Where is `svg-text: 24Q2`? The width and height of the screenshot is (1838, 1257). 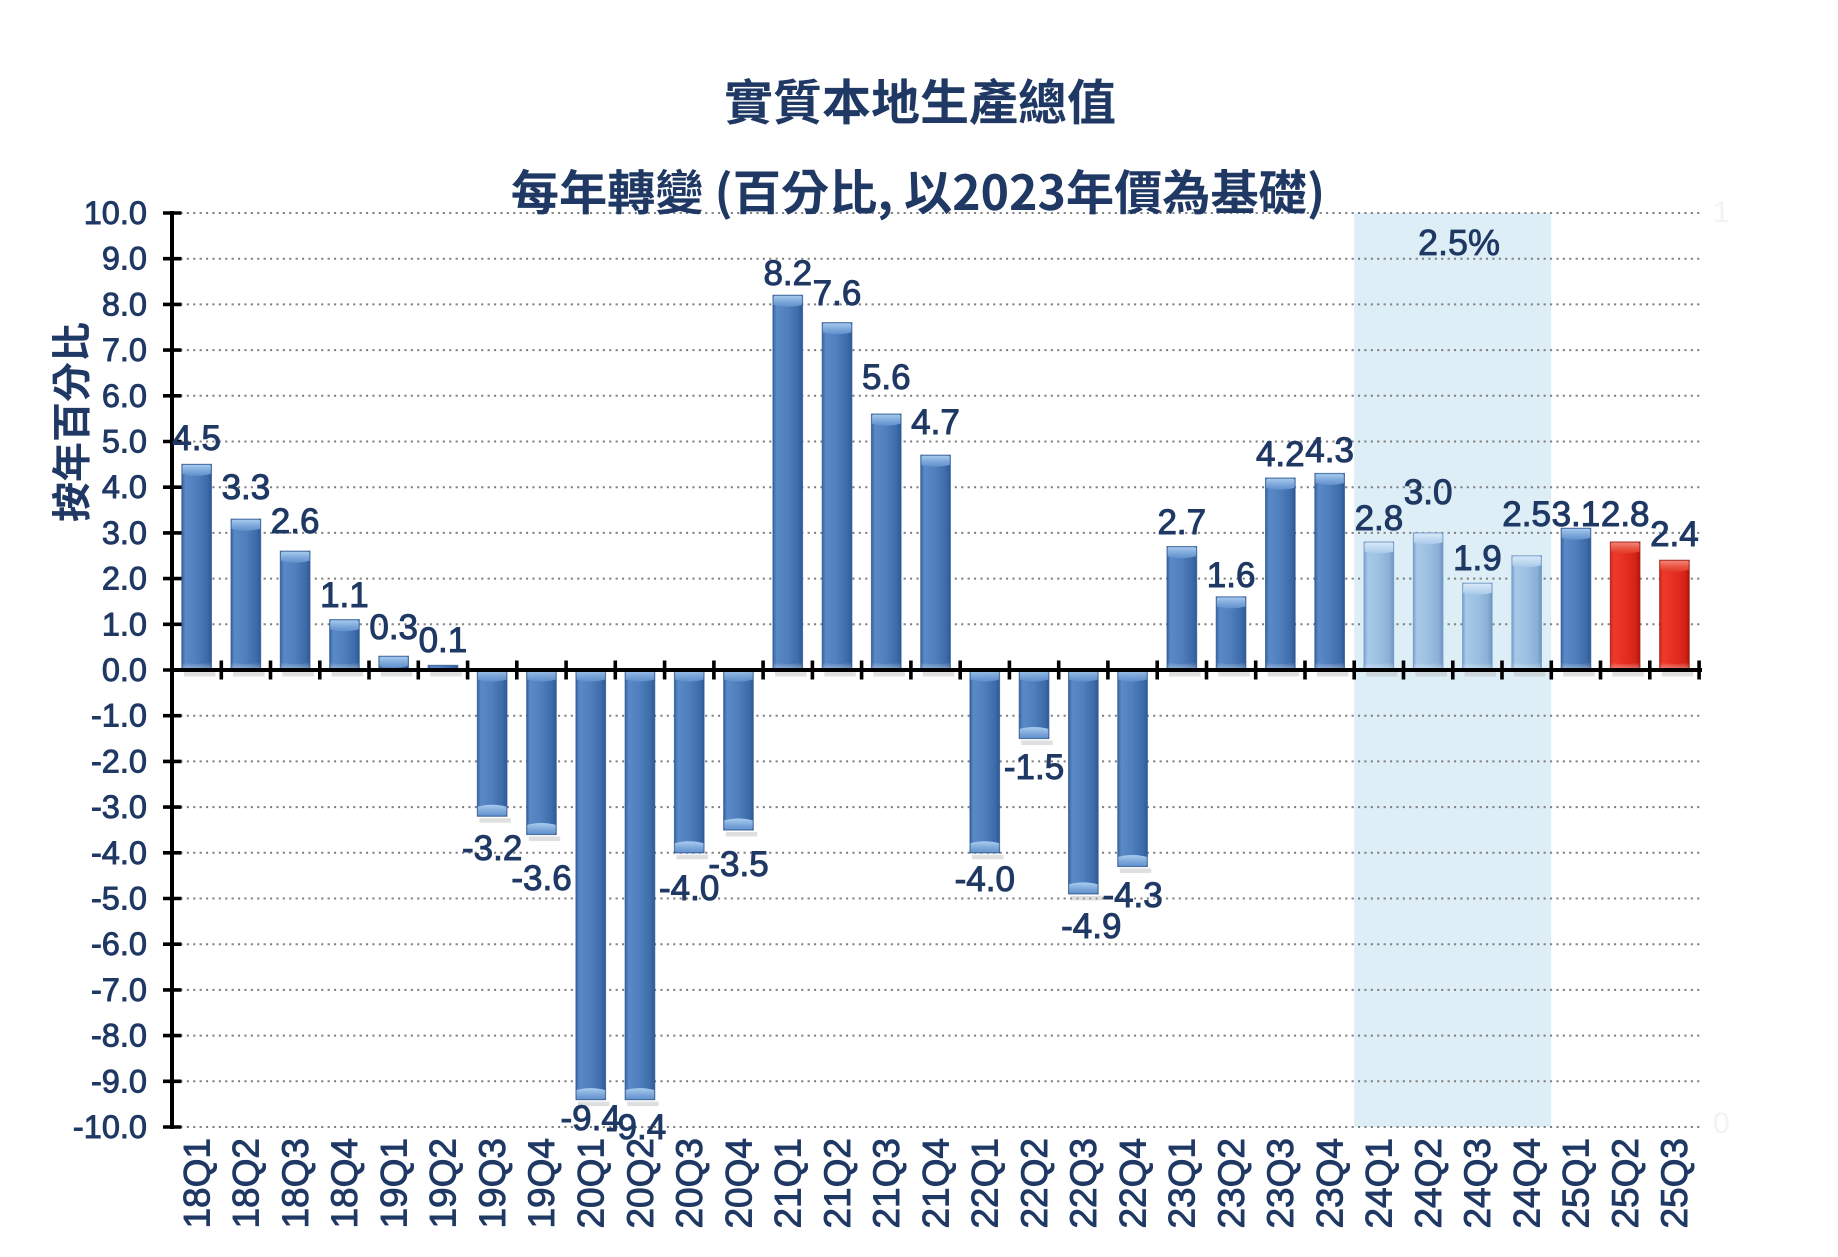 svg-text: 24Q2 is located at coordinates (1428, 1183).